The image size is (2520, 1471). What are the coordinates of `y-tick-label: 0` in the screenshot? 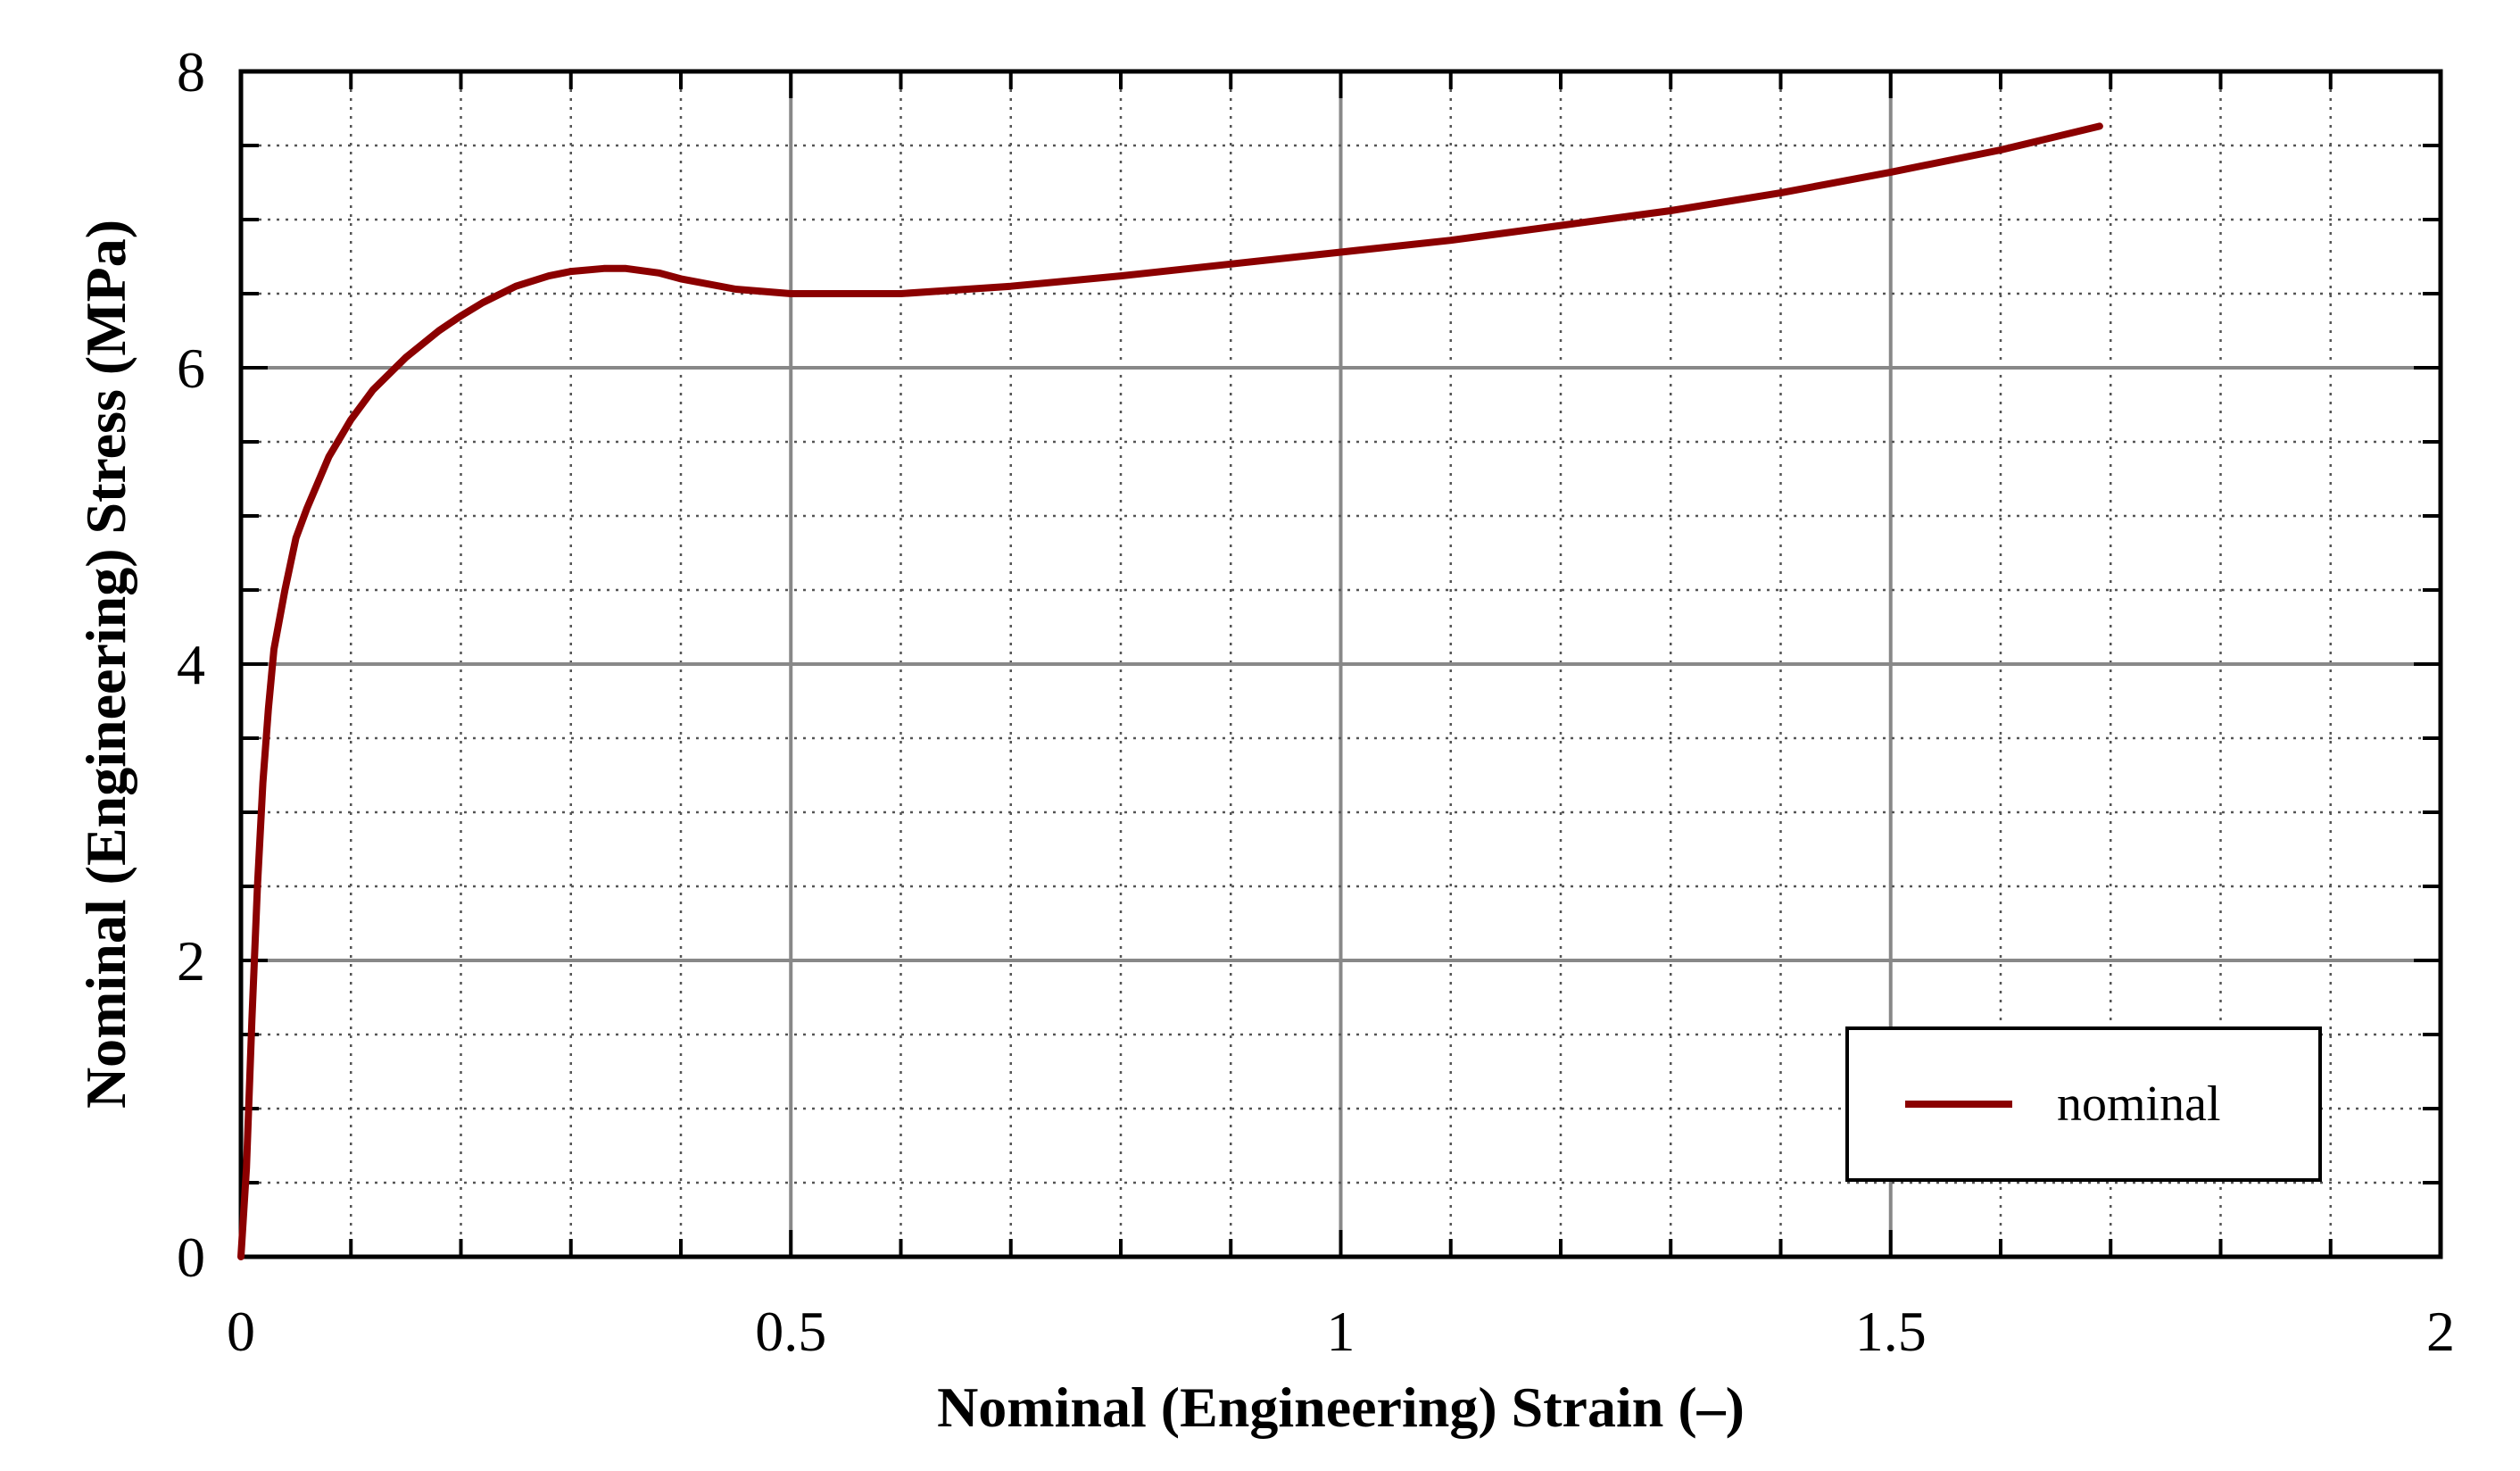 It's located at (191, 1257).